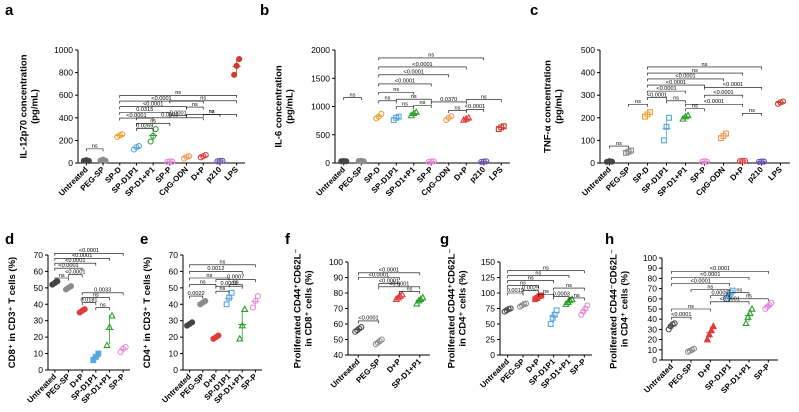 This screenshot has width=799, height=412. I want to click on y-axis-title: TNF-α concentration, so click(548, 106).